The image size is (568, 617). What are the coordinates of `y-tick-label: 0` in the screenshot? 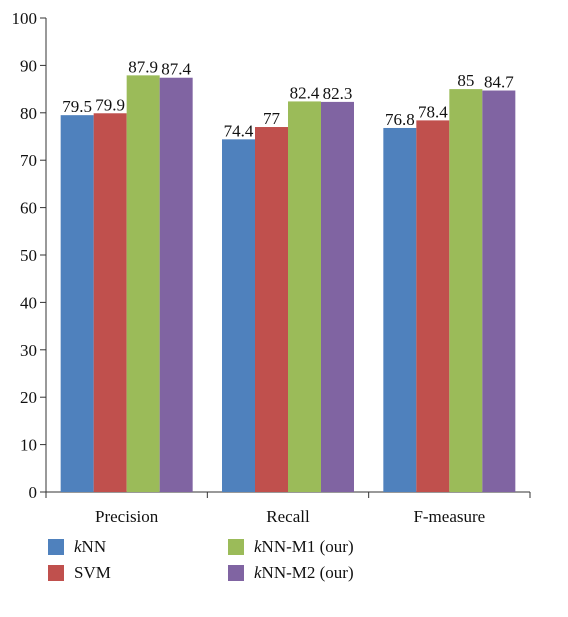 It's located at (33, 492).